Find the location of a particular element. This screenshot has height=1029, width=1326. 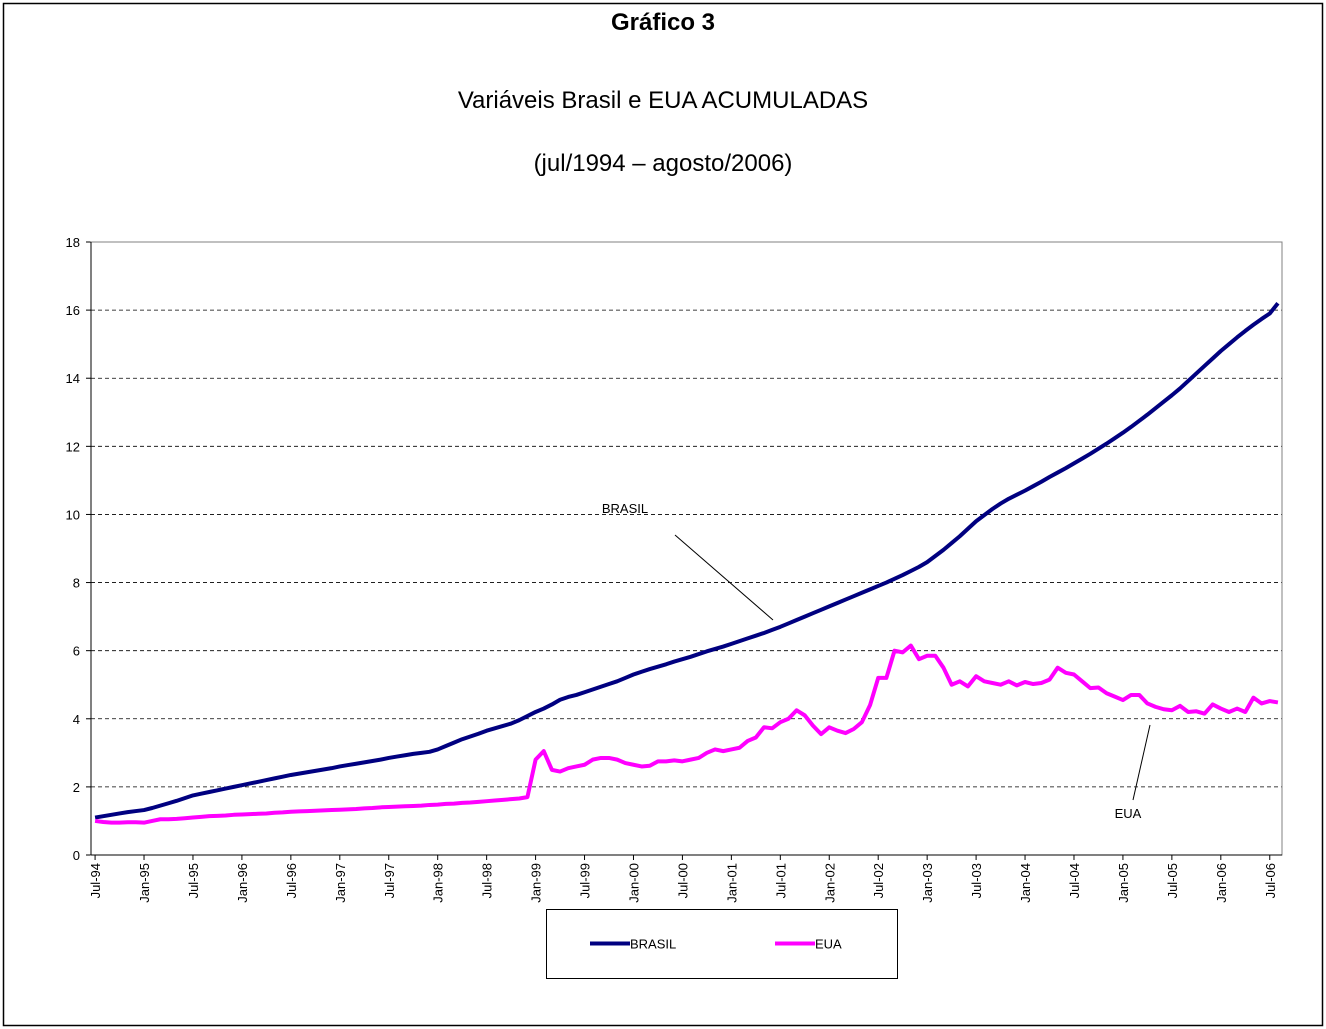

legend-label: EUA is located at coordinates (828, 944).